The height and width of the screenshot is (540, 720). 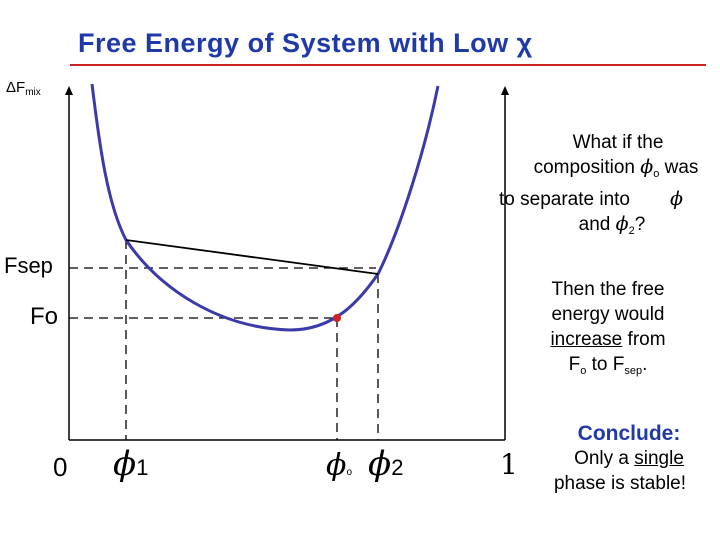 What do you see at coordinates (608, 289) in the screenshot?
I see `explanation-line-1: Then the free` at bounding box center [608, 289].